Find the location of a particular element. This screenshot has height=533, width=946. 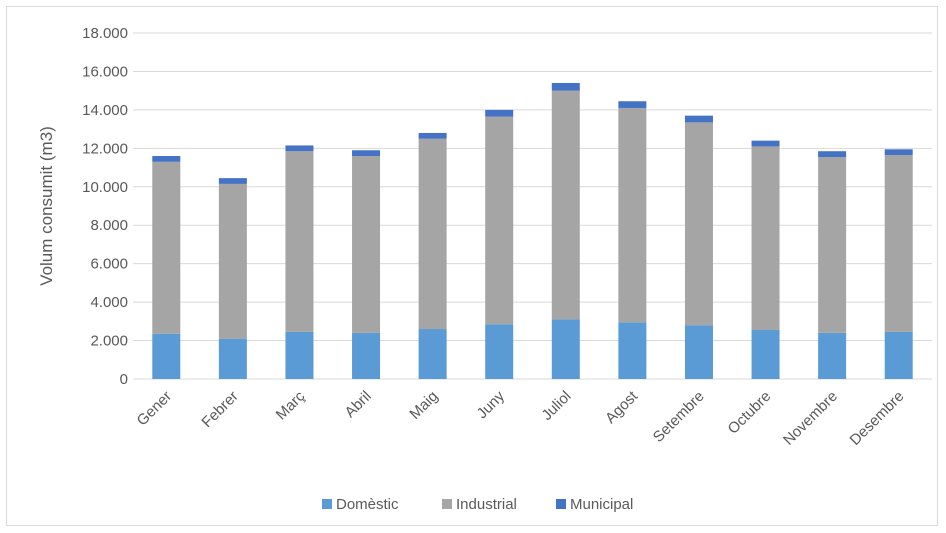

x-tick-label: Febrer is located at coordinates (219, 409).